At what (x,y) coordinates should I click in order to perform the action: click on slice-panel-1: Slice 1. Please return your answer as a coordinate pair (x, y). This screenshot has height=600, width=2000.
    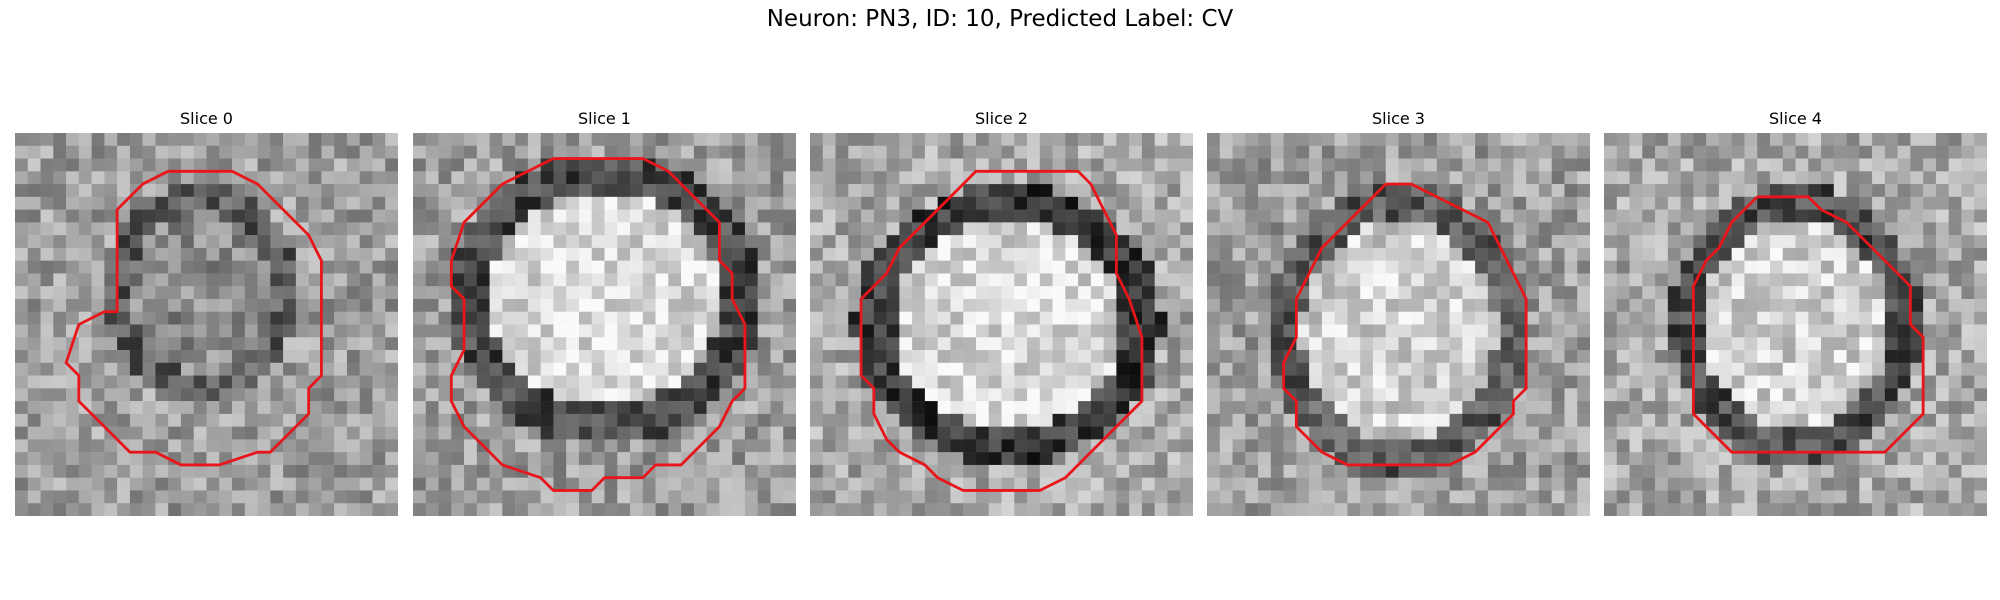
    Looking at the image, I should click on (604, 312).